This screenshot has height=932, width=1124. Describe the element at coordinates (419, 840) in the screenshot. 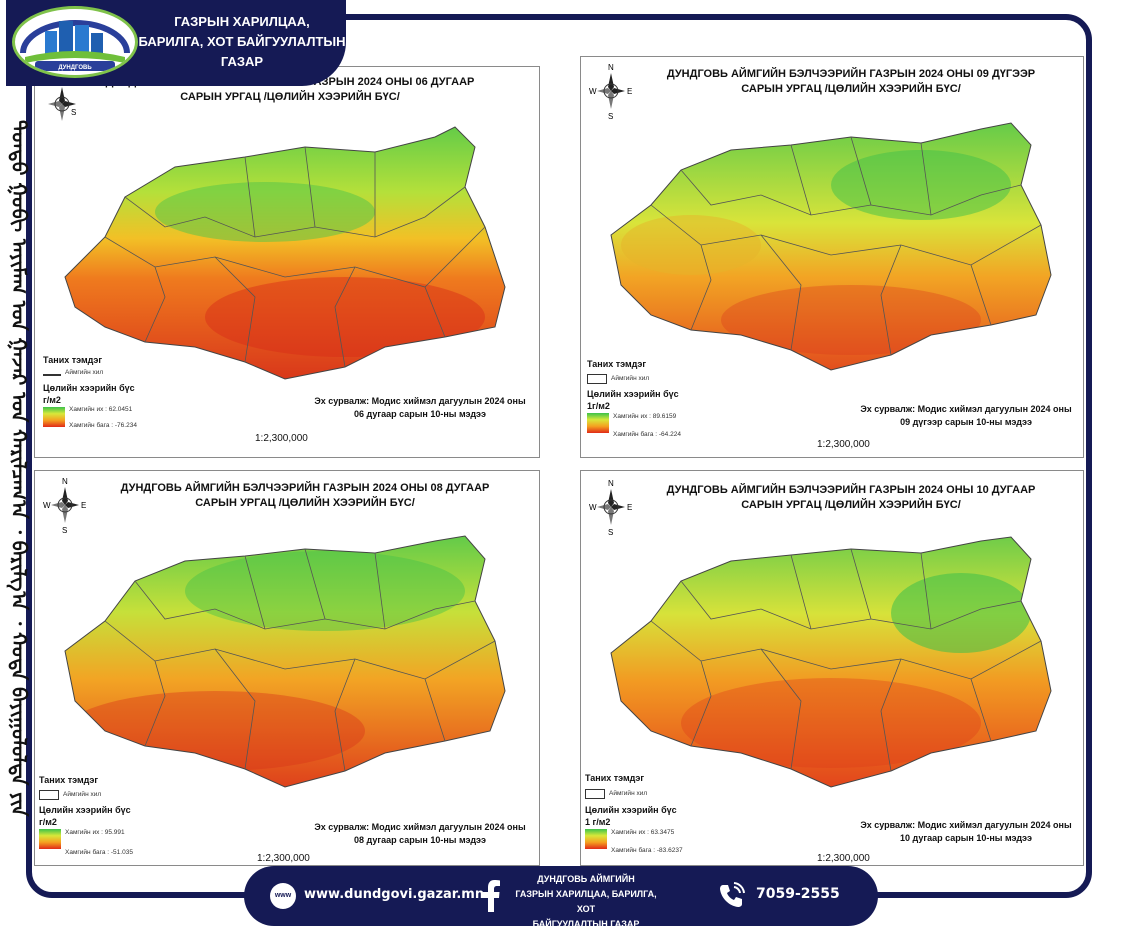

I see `source-line2: 08 дугаар сарын 10-ны мэдээ` at that location.